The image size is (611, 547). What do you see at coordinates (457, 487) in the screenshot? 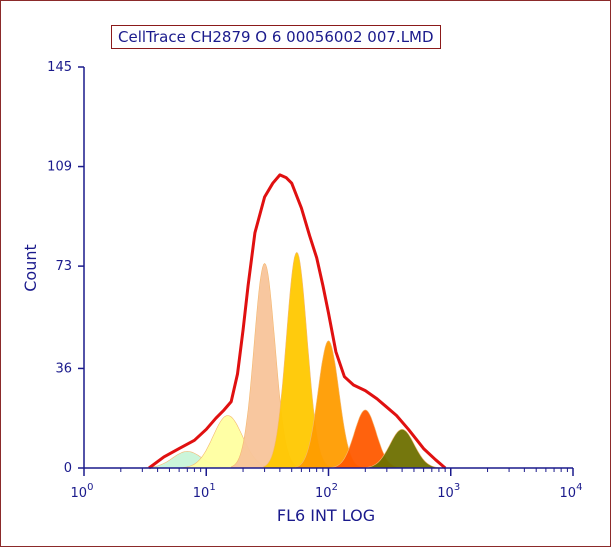
I see `x-tick-exponent: 3` at bounding box center [457, 487].